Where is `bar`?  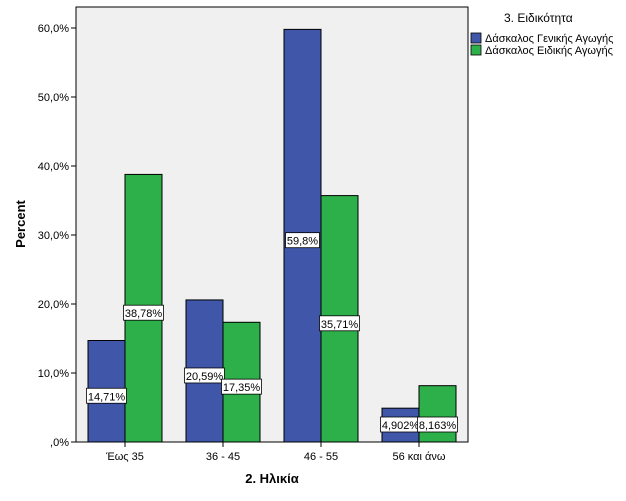
bar is located at coordinates (437, 414).